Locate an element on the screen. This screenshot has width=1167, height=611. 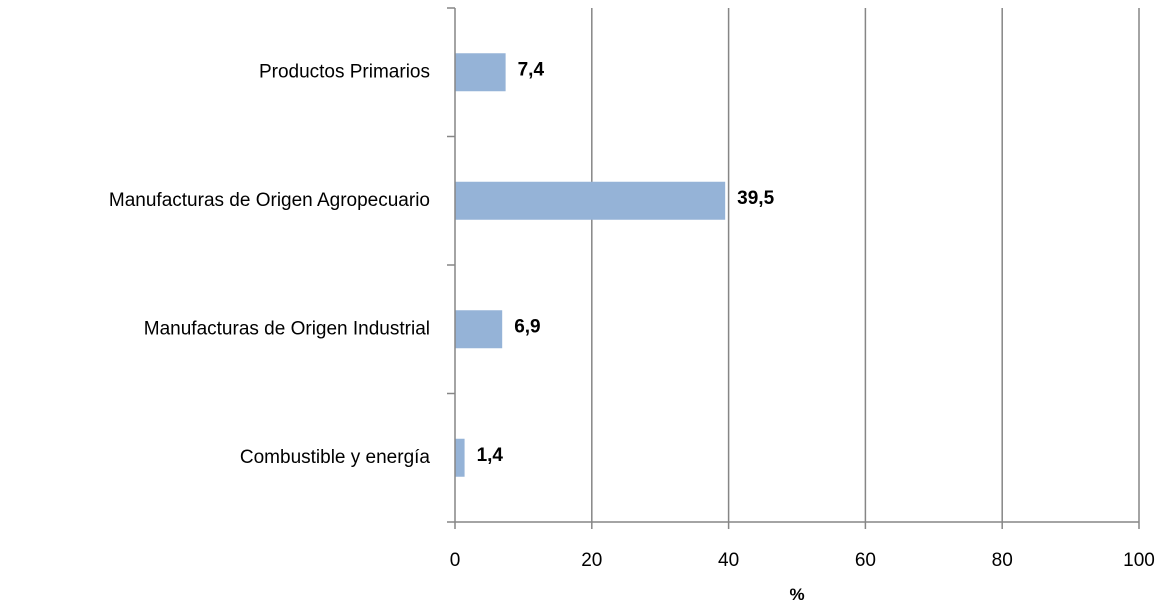
category-label-1: Manufacturas de Origen Agropecuario is located at coordinates (269, 200).